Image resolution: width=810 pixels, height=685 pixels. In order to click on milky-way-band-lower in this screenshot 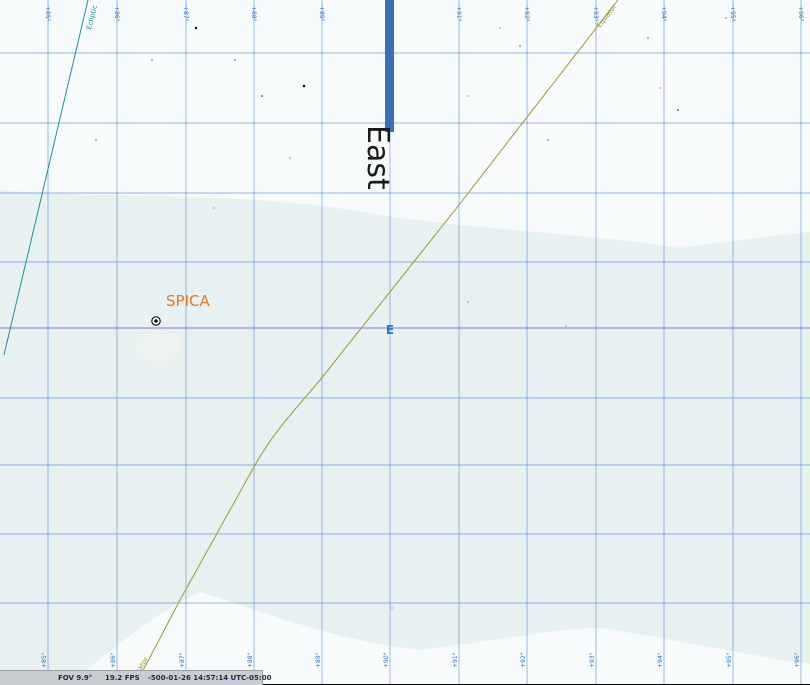, I will do `click(440, 638)`.